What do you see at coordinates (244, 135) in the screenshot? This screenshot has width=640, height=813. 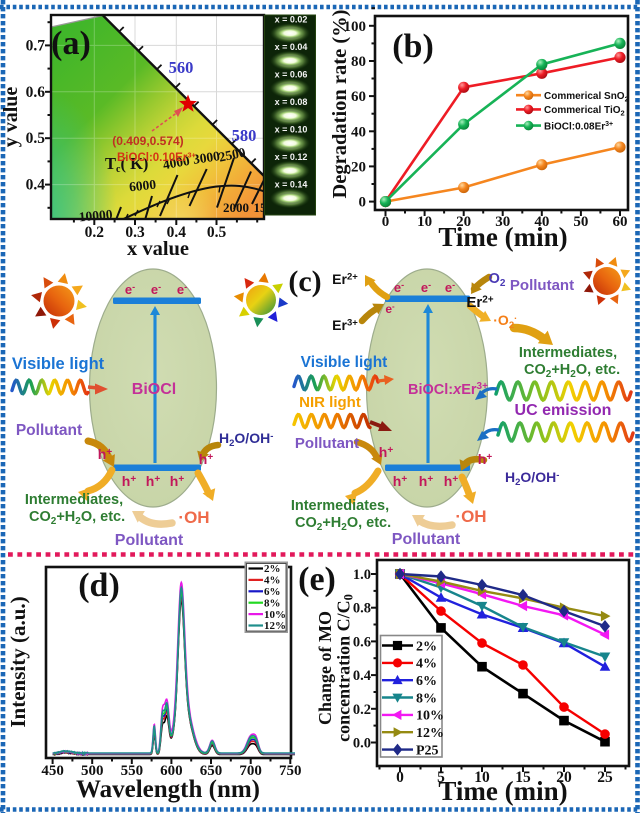 I see `svg-text: 580` at bounding box center [244, 135].